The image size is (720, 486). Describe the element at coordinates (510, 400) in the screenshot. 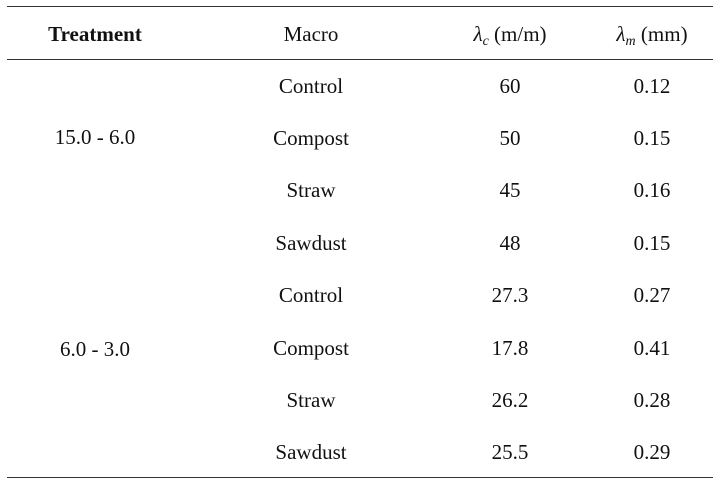

I see `table-cell-lambda-c: 26.2` at that location.